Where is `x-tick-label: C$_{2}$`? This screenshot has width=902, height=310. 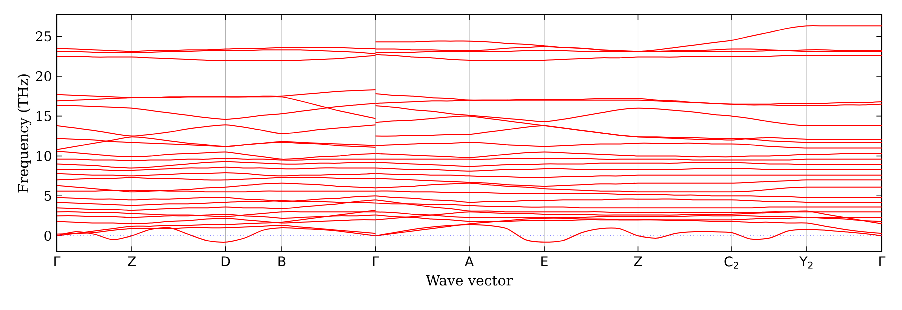
x-tick-label: C$_{2}$ is located at coordinates (731, 262).